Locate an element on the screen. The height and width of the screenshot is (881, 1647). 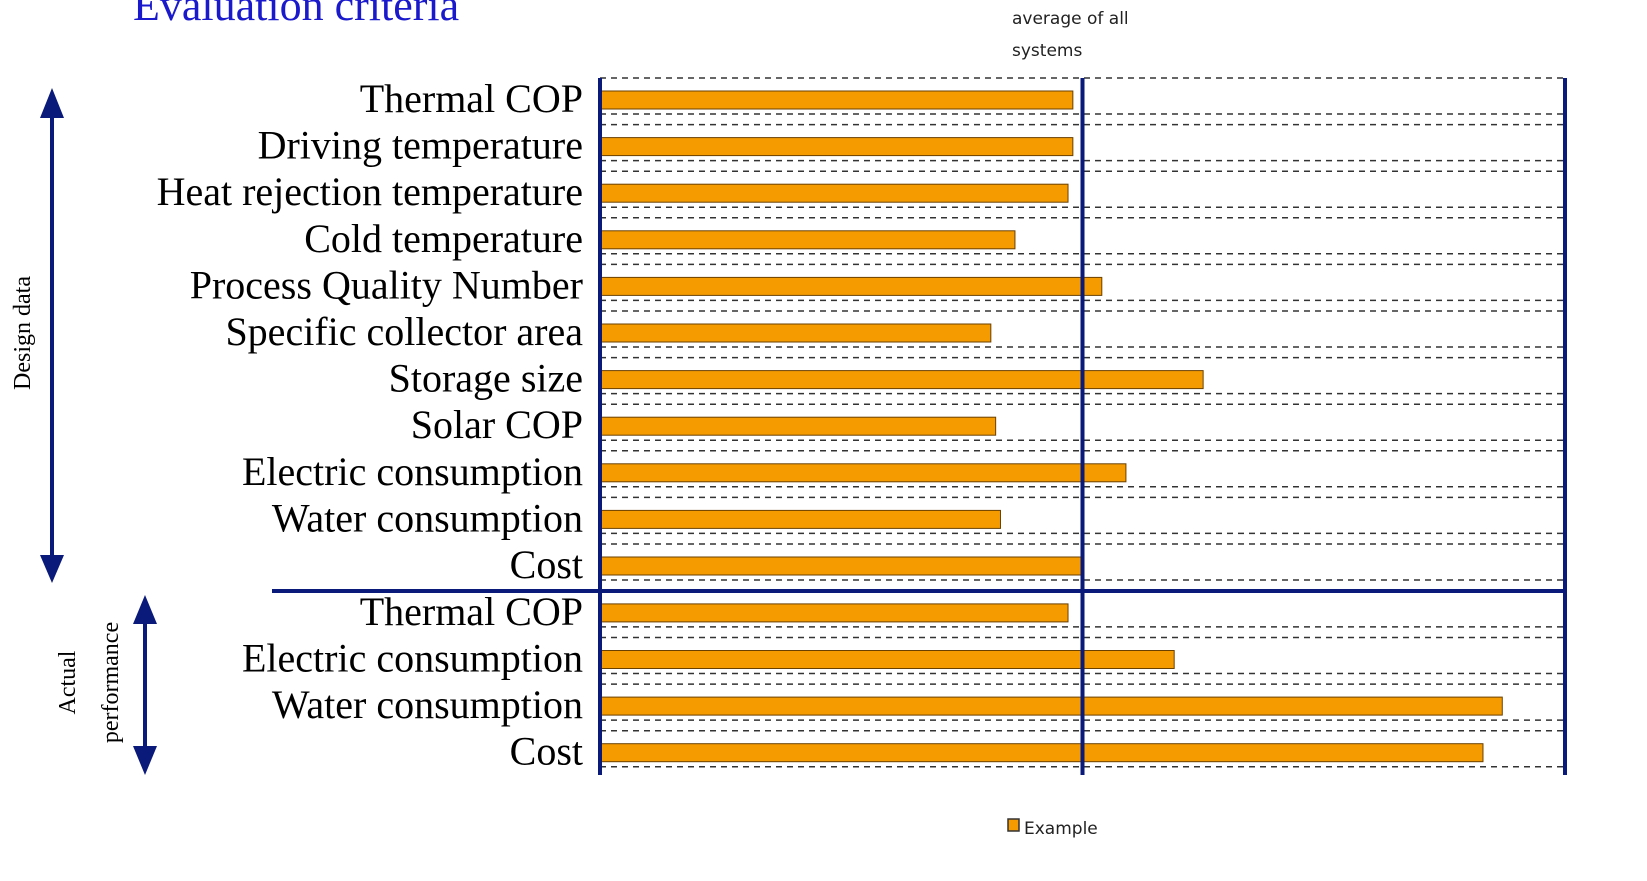
annotation: systems is located at coordinates (1047, 51).